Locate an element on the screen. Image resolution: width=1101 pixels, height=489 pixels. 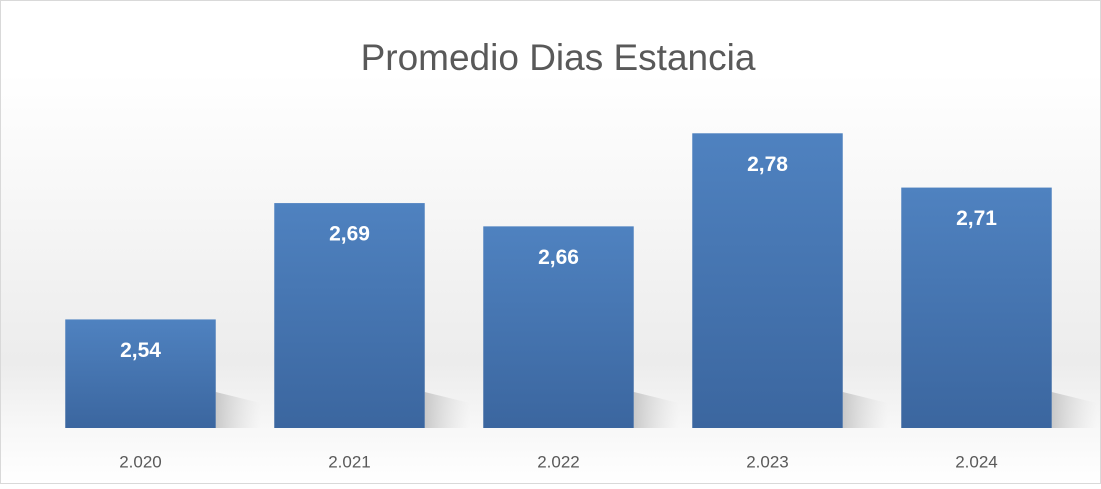
x-tick-label: 2.020 is located at coordinates (140, 461).